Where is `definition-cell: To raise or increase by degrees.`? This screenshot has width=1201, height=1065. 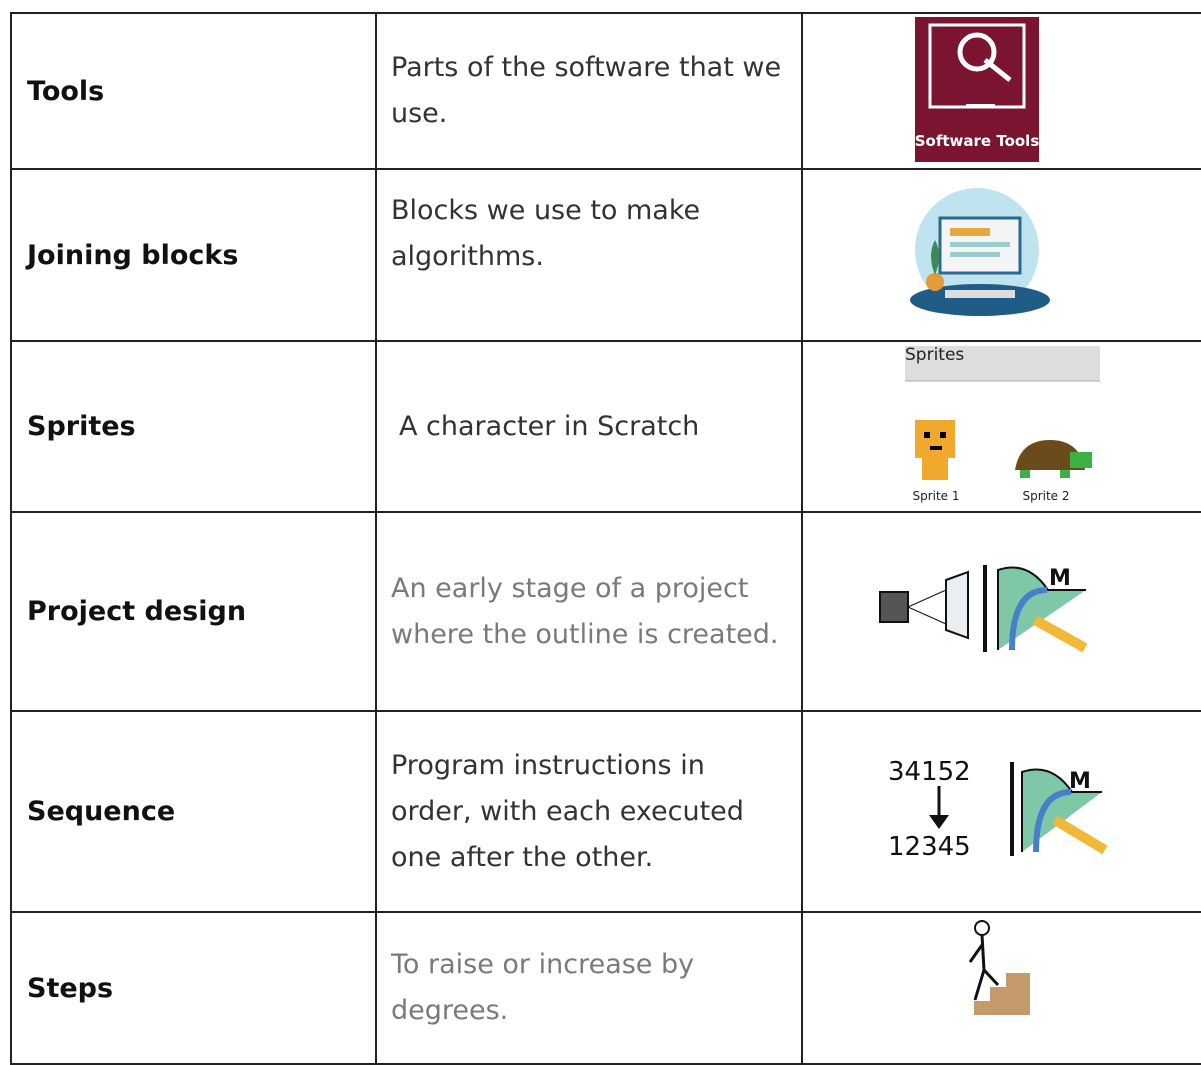 definition-cell: To raise or increase by degrees. is located at coordinates (589, 988).